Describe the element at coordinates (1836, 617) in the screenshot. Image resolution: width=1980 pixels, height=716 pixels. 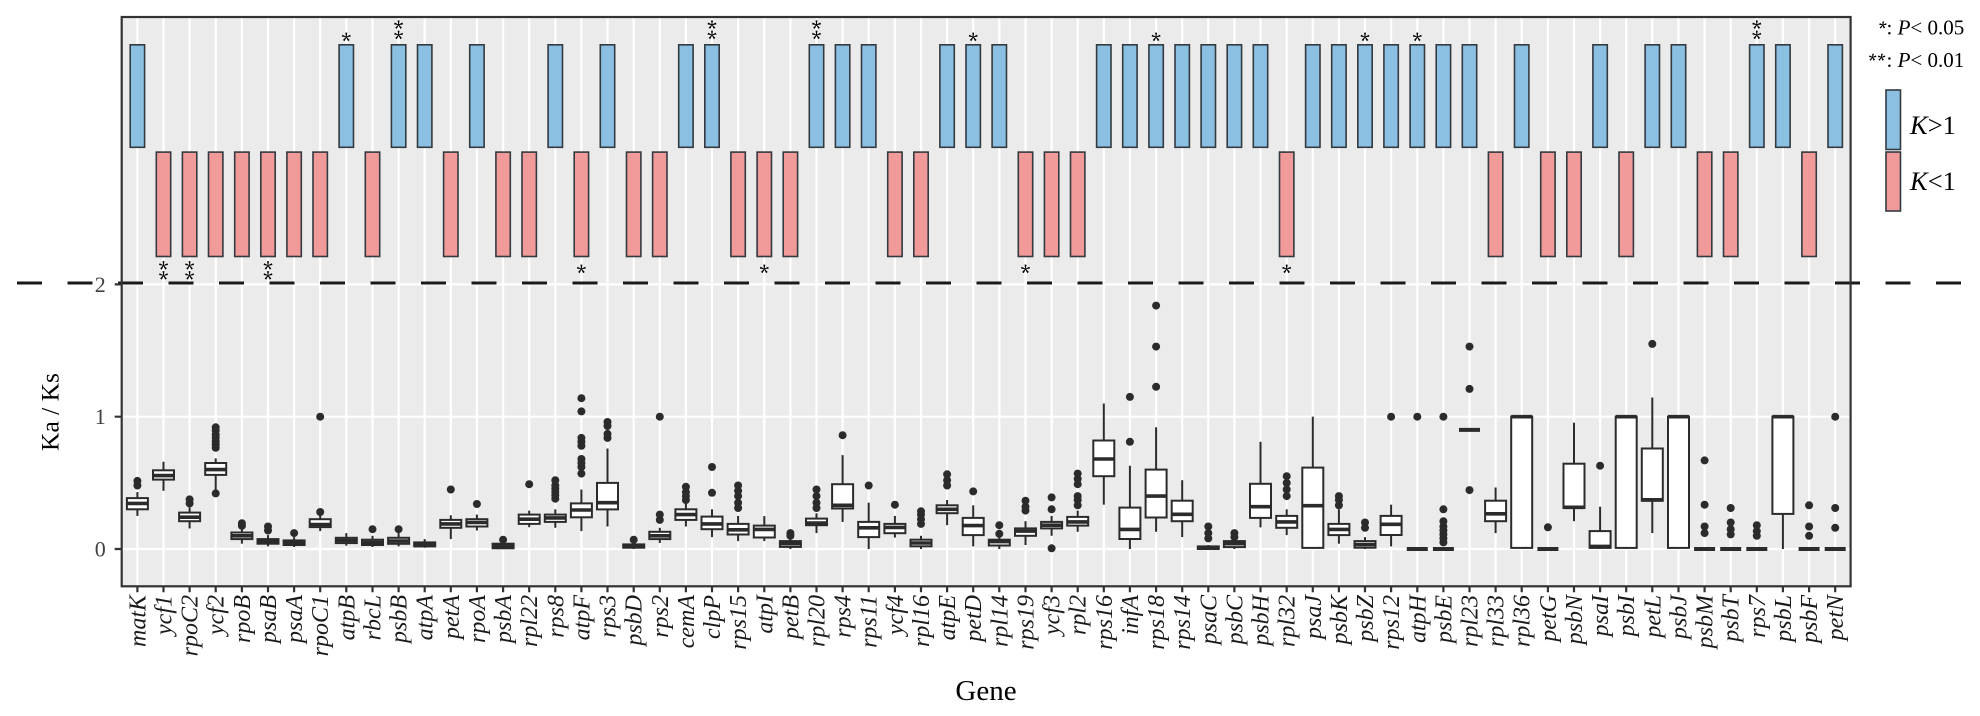
I see `svg-text: petN` at that location.